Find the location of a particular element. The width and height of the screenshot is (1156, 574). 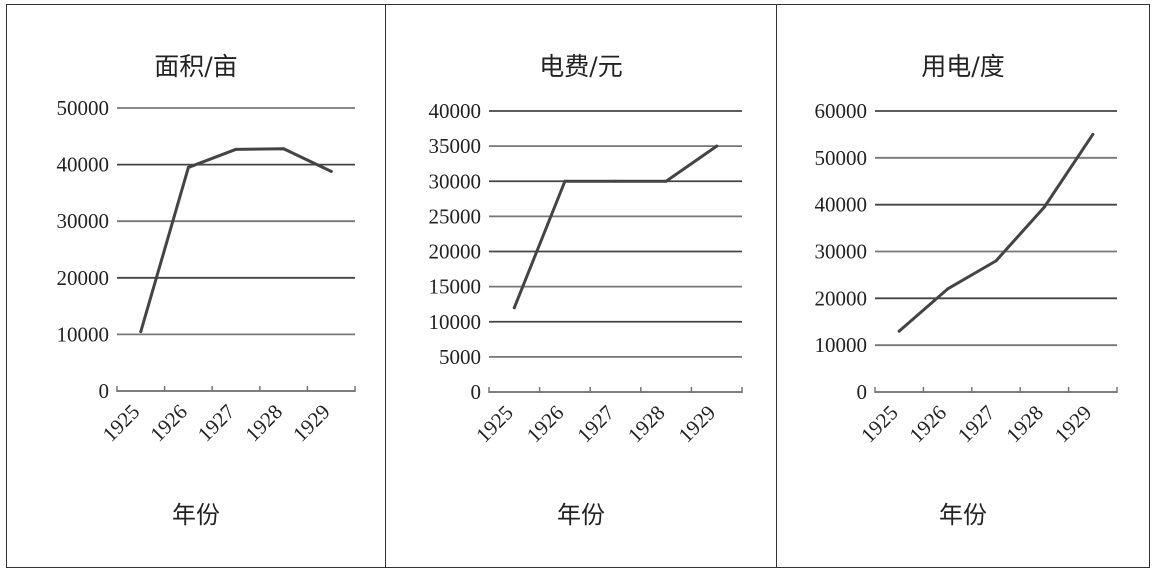

series-line-electricity-use is located at coordinates (996, 232).